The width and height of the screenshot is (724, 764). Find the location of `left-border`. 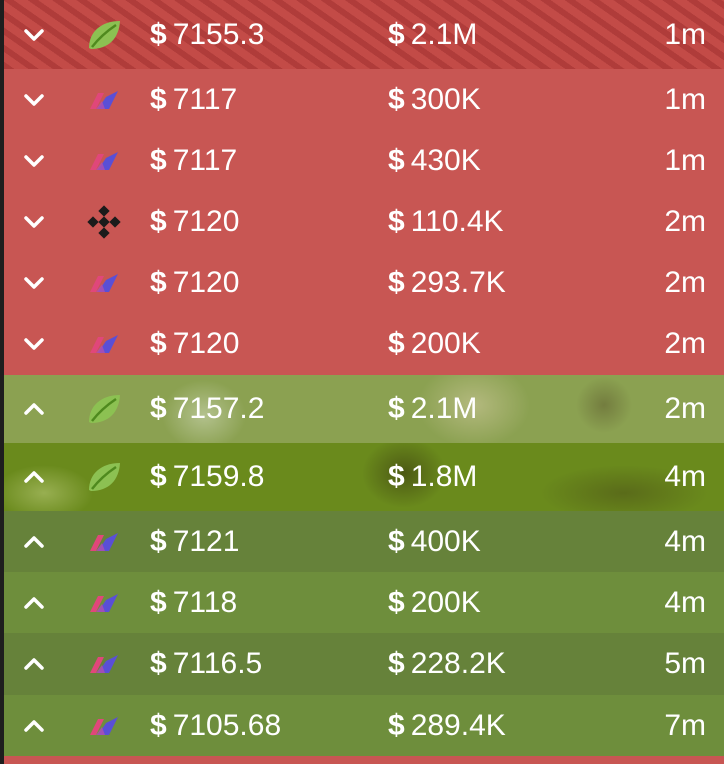

left-border is located at coordinates (2, 382).